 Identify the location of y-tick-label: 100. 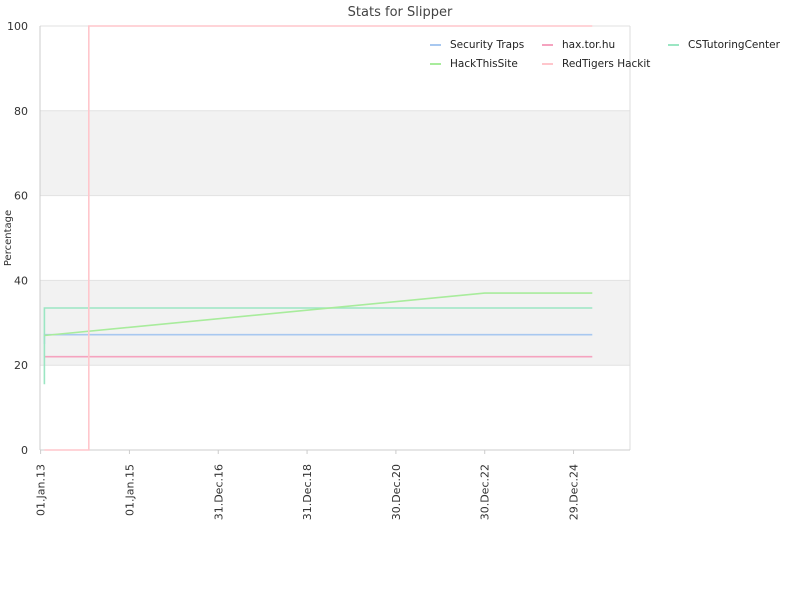
(17, 26).